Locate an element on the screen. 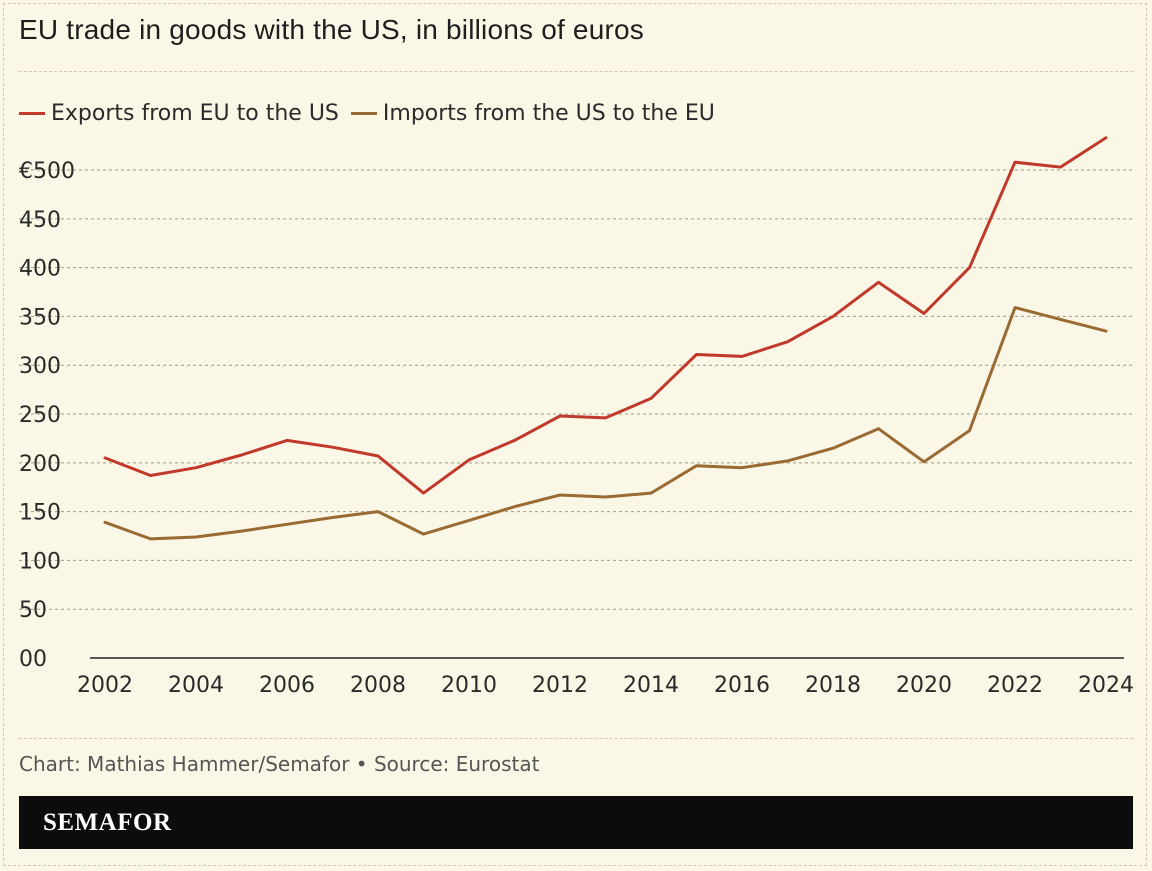 The width and height of the screenshot is (1152, 871). x-tick-label-2006: 2006 is located at coordinates (287, 685).